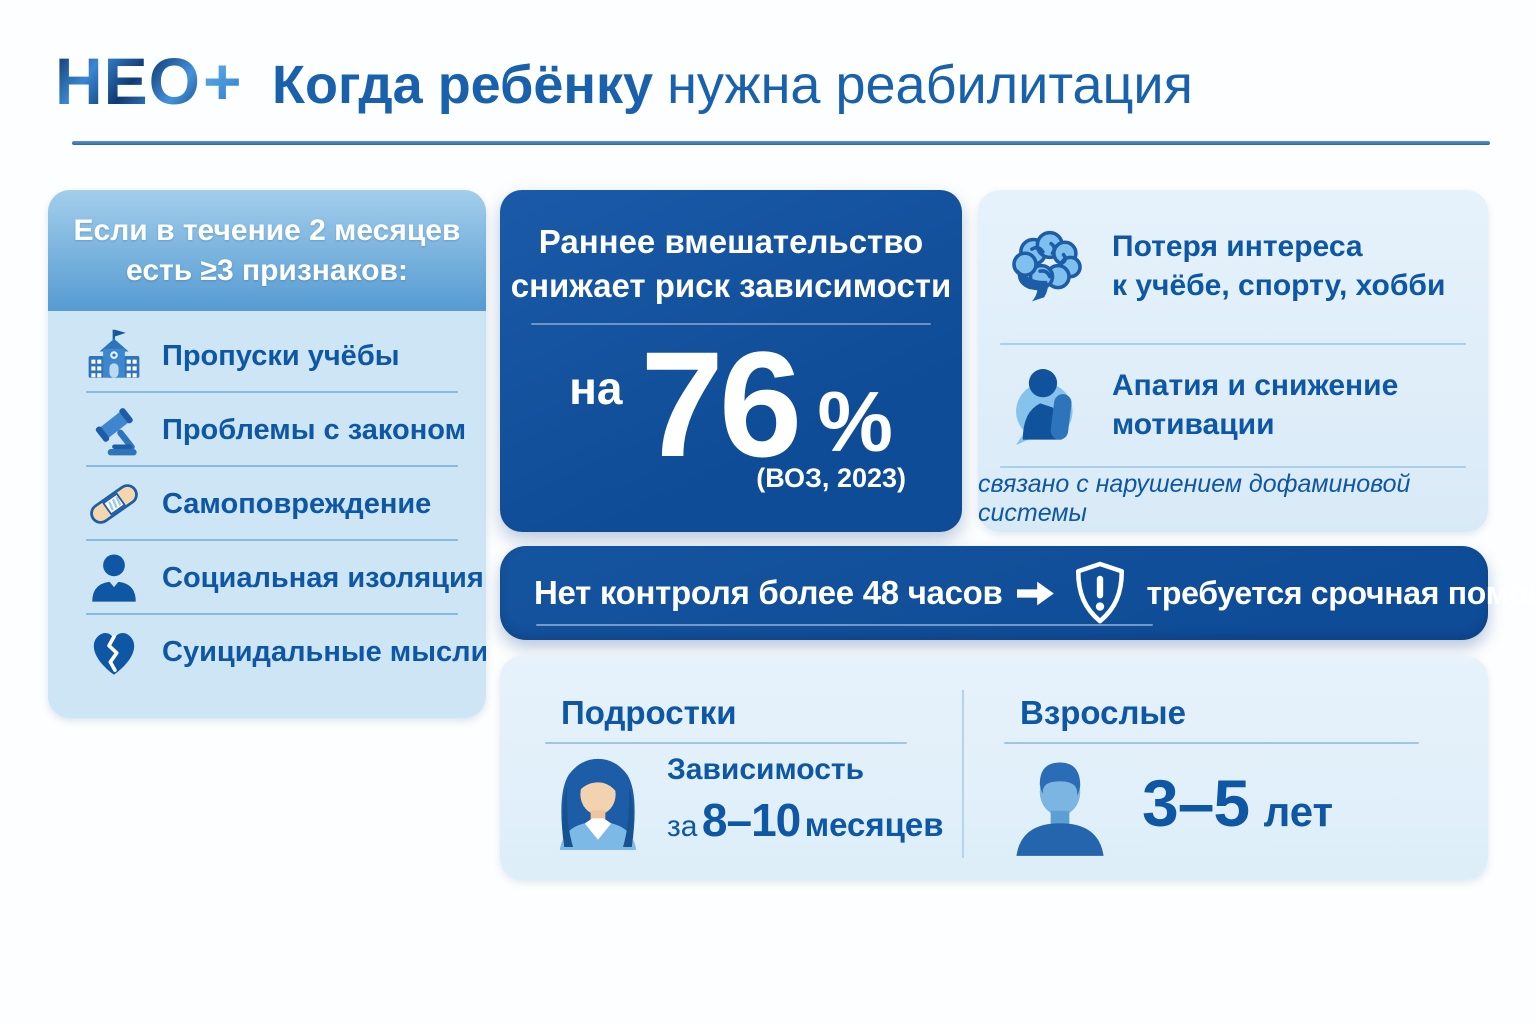 The image size is (1536, 1024). I want to click on sign-label: Социальная изоляция, so click(323, 577).